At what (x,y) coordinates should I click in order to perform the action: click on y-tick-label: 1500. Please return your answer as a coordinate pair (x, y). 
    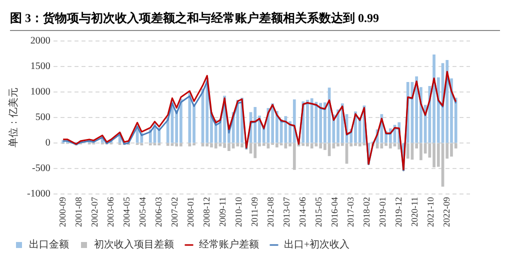
    Looking at the image, I should click on (40, 66).